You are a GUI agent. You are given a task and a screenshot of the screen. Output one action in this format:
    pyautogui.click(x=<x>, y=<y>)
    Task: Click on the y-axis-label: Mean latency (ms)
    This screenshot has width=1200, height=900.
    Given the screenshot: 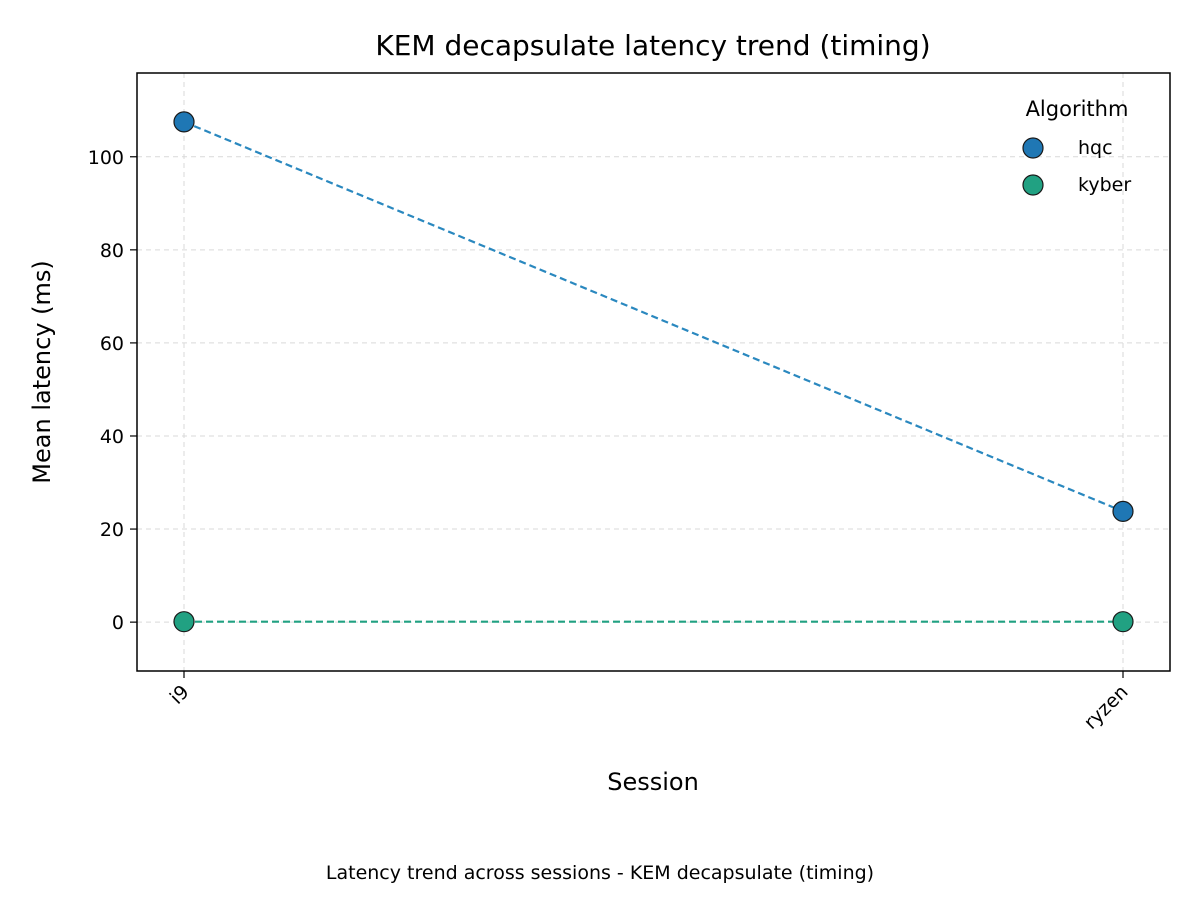 What is the action you would take?
    pyautogui.click(x=42, y=371)
    